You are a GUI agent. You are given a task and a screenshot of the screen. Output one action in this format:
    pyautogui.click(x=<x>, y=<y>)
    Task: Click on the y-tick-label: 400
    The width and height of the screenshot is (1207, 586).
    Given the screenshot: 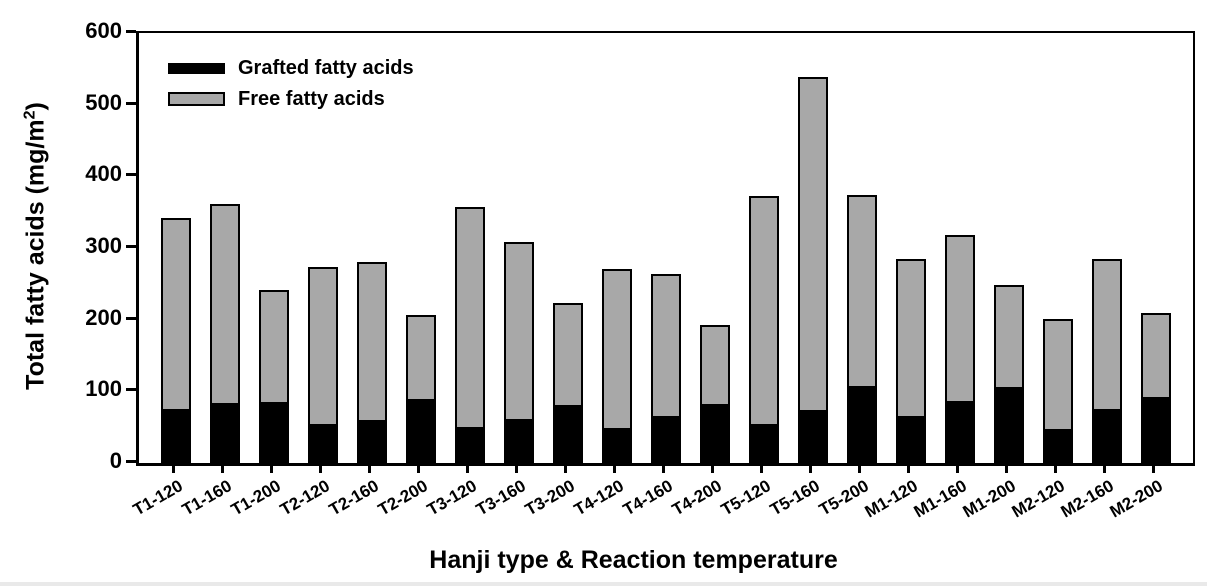 What is the action you would take?
    pyautogui.click(x=103, y=174)
    